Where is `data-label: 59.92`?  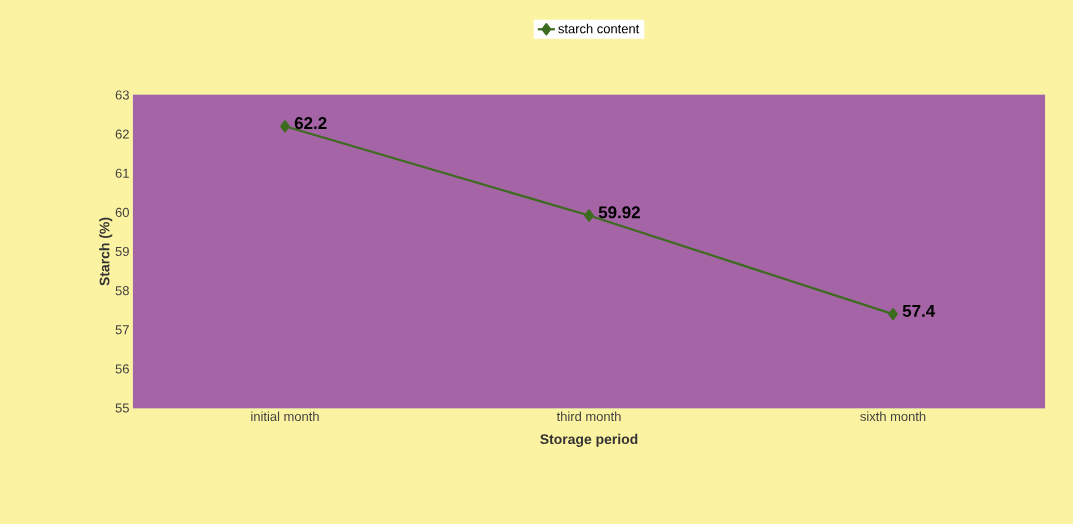 data-label: 59.92 is located at coordinates (619, 212).